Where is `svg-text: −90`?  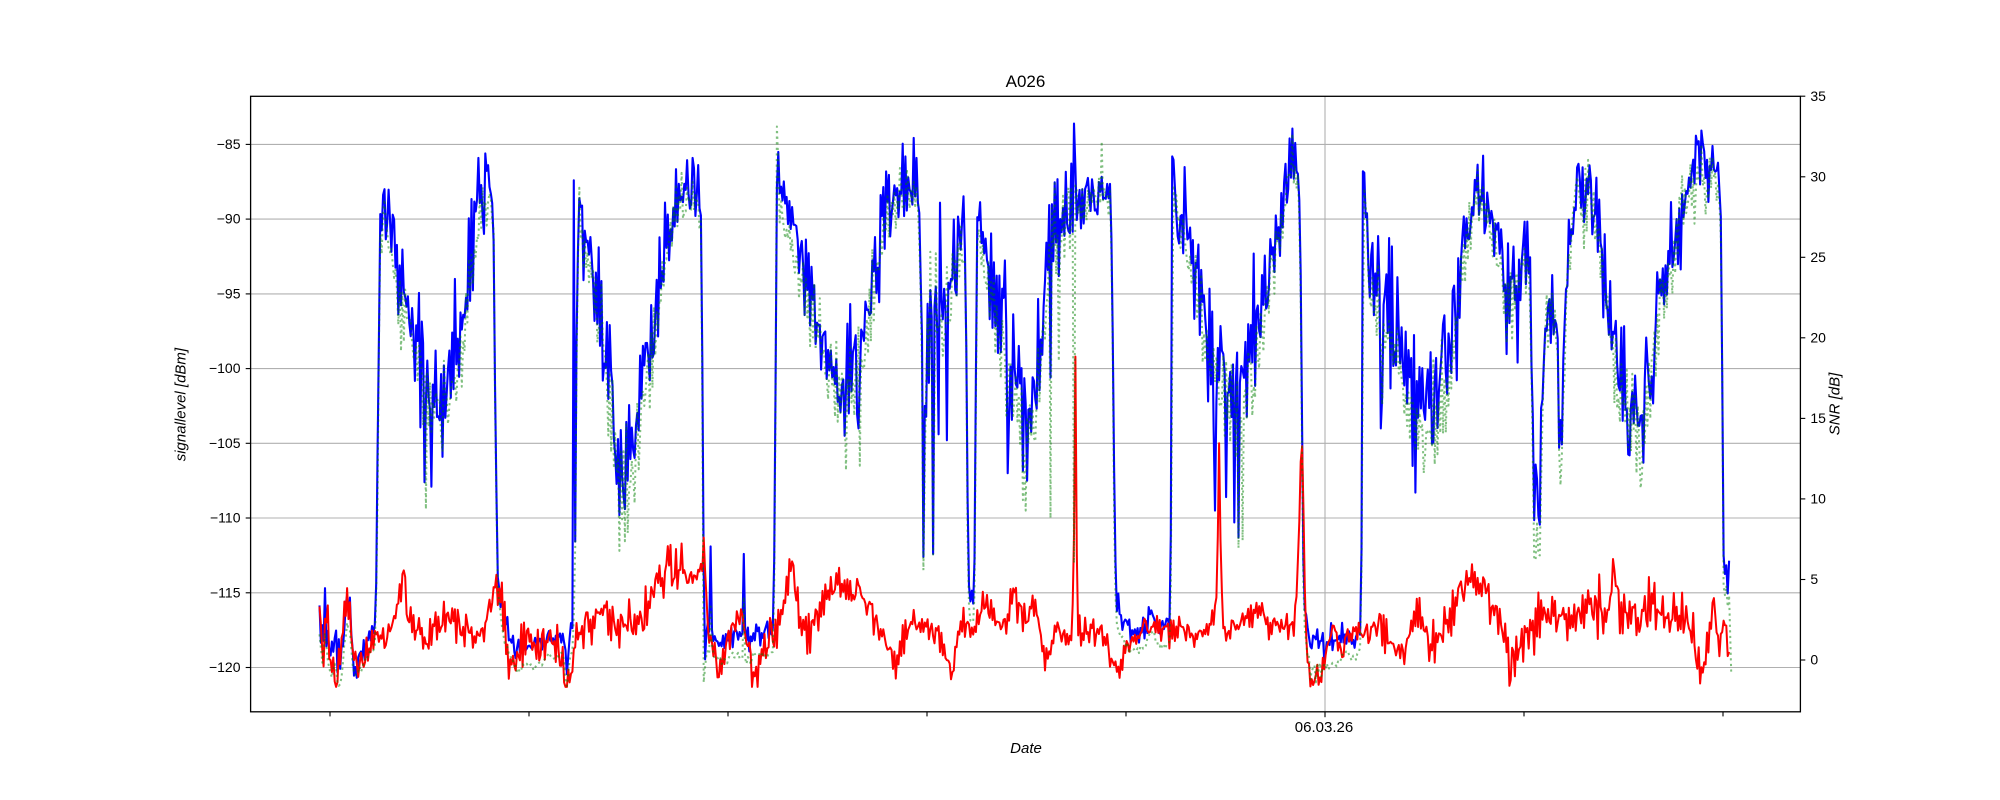
svg-text: −90 is located at coordinates (229, 219).